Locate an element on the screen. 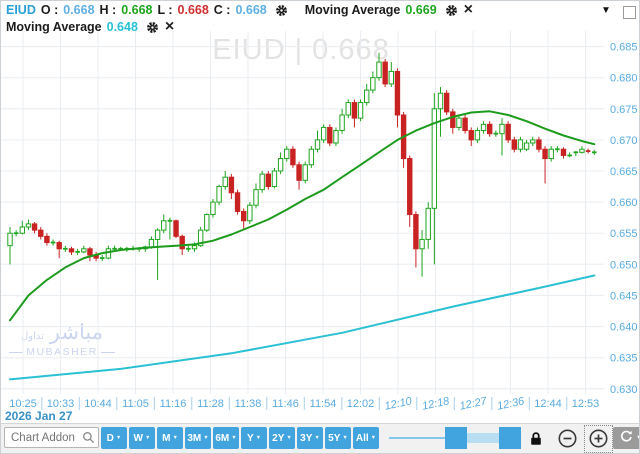 Image resolution: width=640 pixels, height=454 pixels. lock-icon is located at coordinates (536, 441).